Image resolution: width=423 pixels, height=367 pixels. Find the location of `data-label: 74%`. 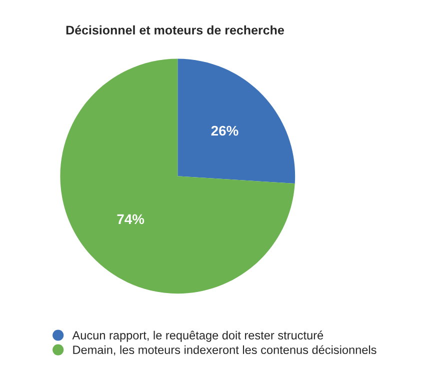

data-label: 74% is located at coordinates (130, 219).